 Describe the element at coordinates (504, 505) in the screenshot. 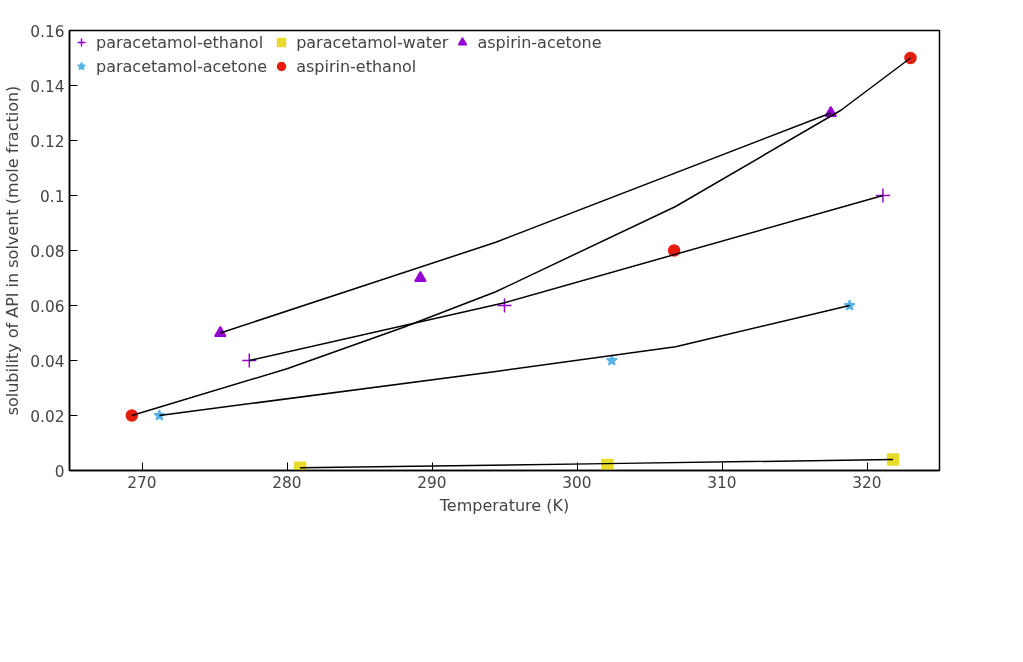

I see `x-axis-title: Temperature (K)` at that location.